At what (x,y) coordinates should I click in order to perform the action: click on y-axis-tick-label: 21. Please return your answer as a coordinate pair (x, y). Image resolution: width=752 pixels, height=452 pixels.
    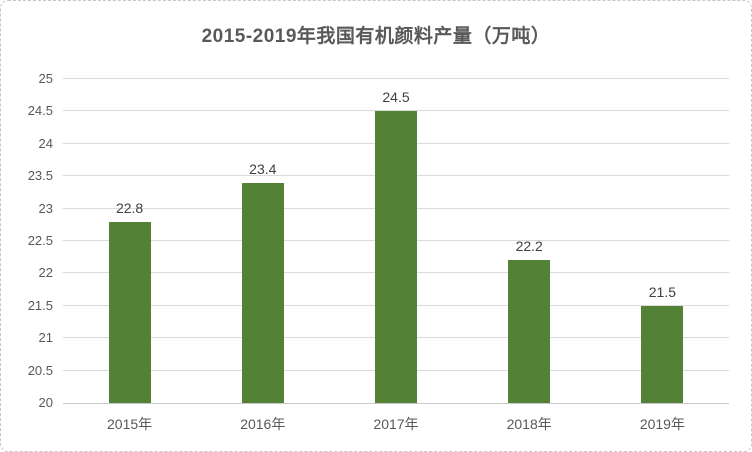
    Looking at the image, I should click on (45, 338).